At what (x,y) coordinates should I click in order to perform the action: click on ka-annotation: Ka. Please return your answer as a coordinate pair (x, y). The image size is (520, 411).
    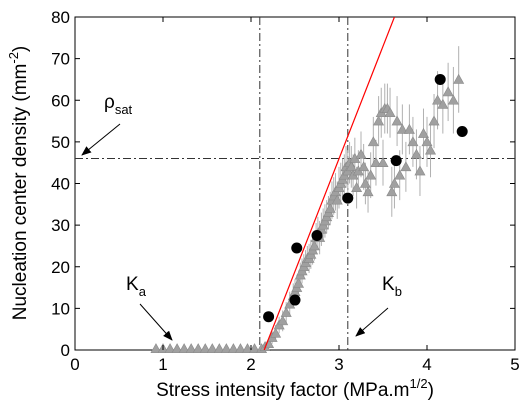
    Looking at the image, I should click on (136, 286).